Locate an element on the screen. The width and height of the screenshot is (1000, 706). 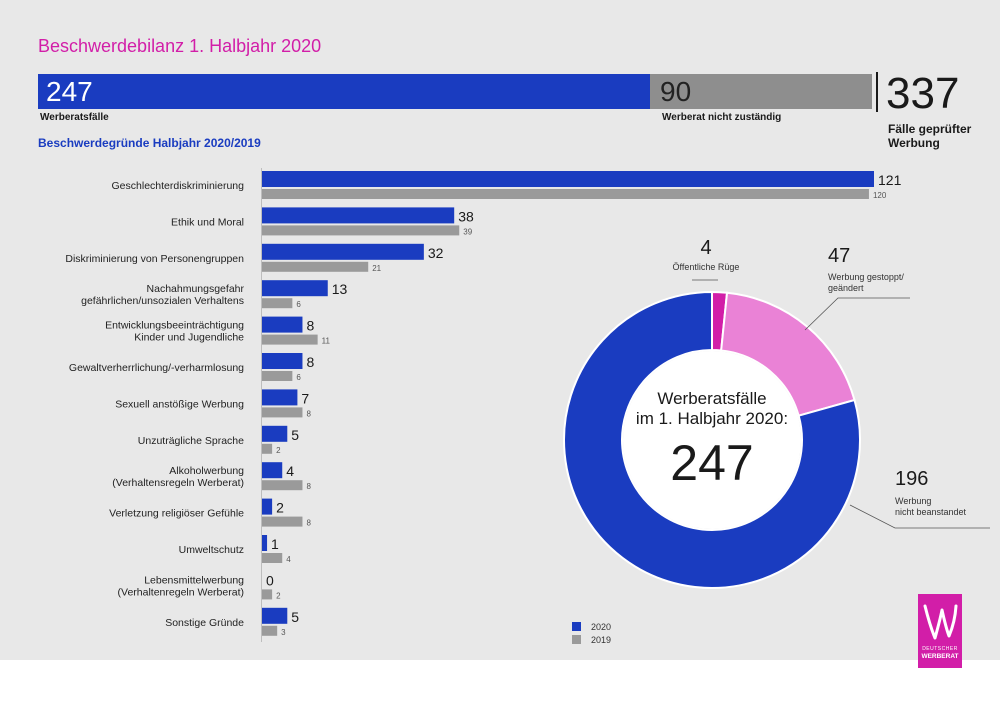
slice-label: Werbung is located at coordinates (913, 501).